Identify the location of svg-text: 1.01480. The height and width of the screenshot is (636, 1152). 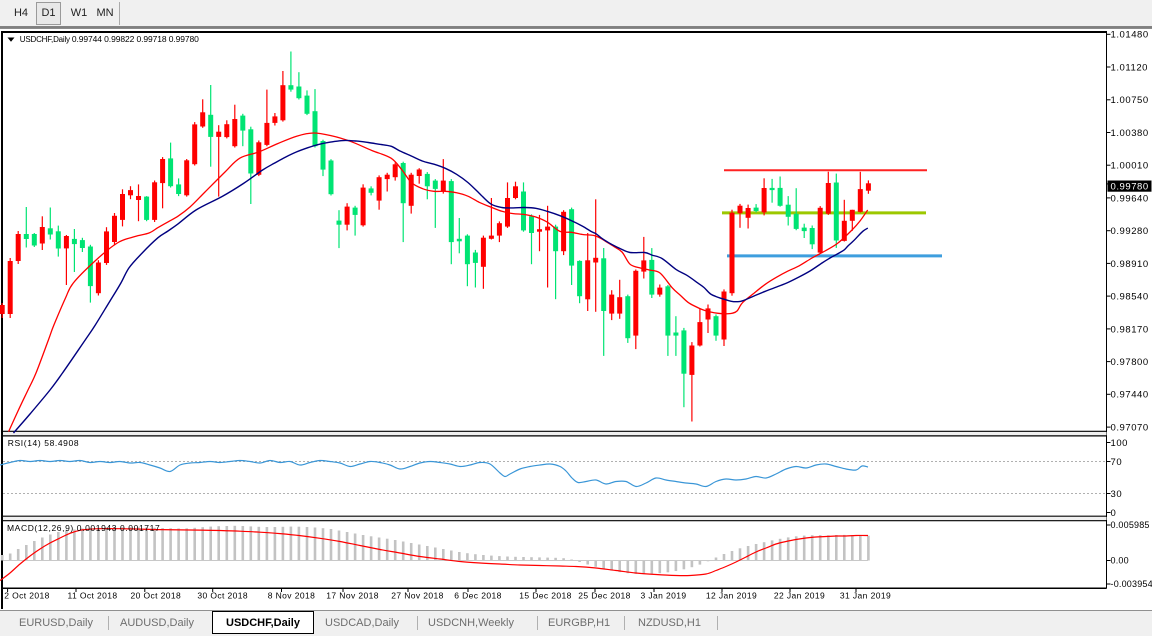
(1130, 35).